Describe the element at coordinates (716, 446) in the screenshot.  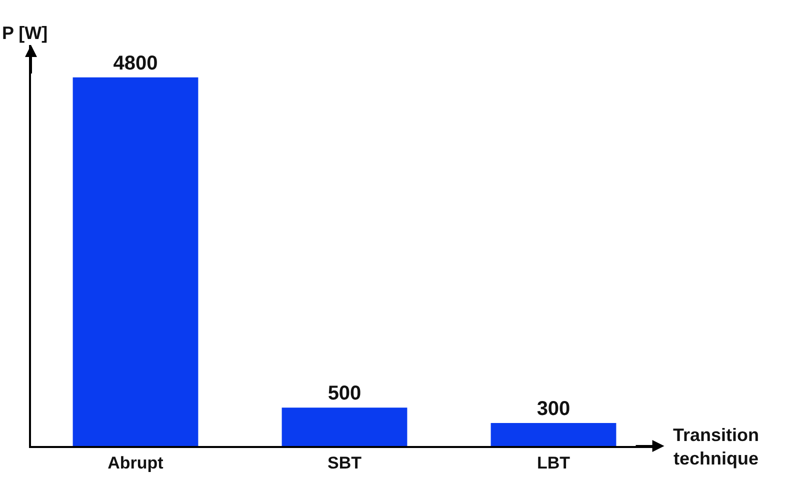
I see `x-axis-title: Transition technique` at that location.